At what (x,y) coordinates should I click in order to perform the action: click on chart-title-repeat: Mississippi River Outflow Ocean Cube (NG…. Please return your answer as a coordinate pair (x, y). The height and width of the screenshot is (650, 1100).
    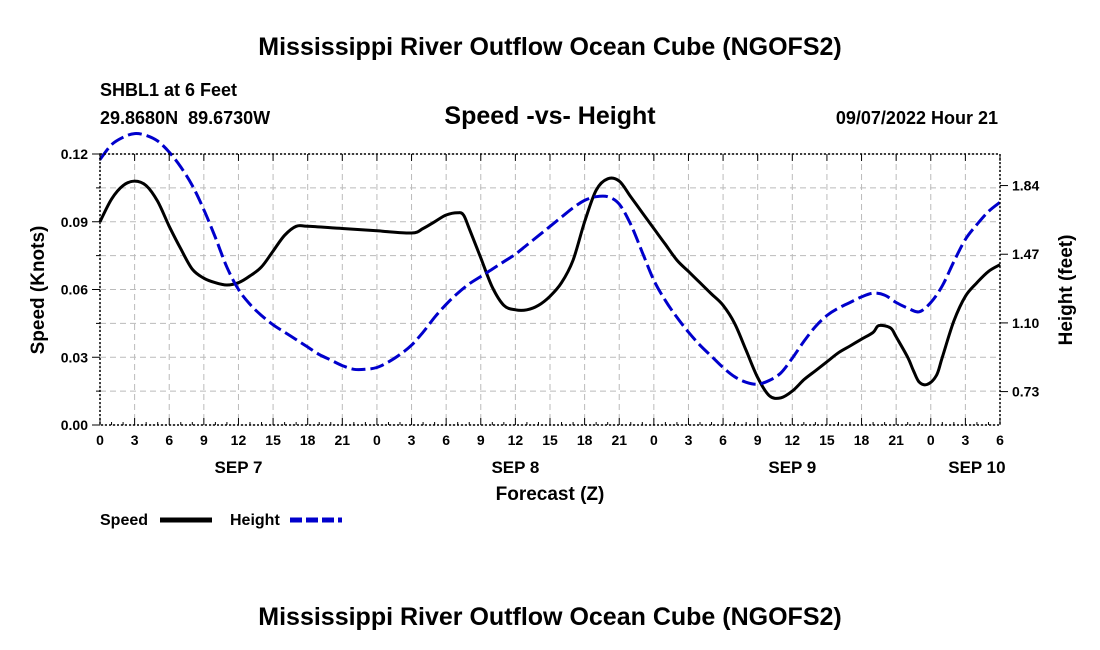
    Looking at the image, I should click on (549, 617).